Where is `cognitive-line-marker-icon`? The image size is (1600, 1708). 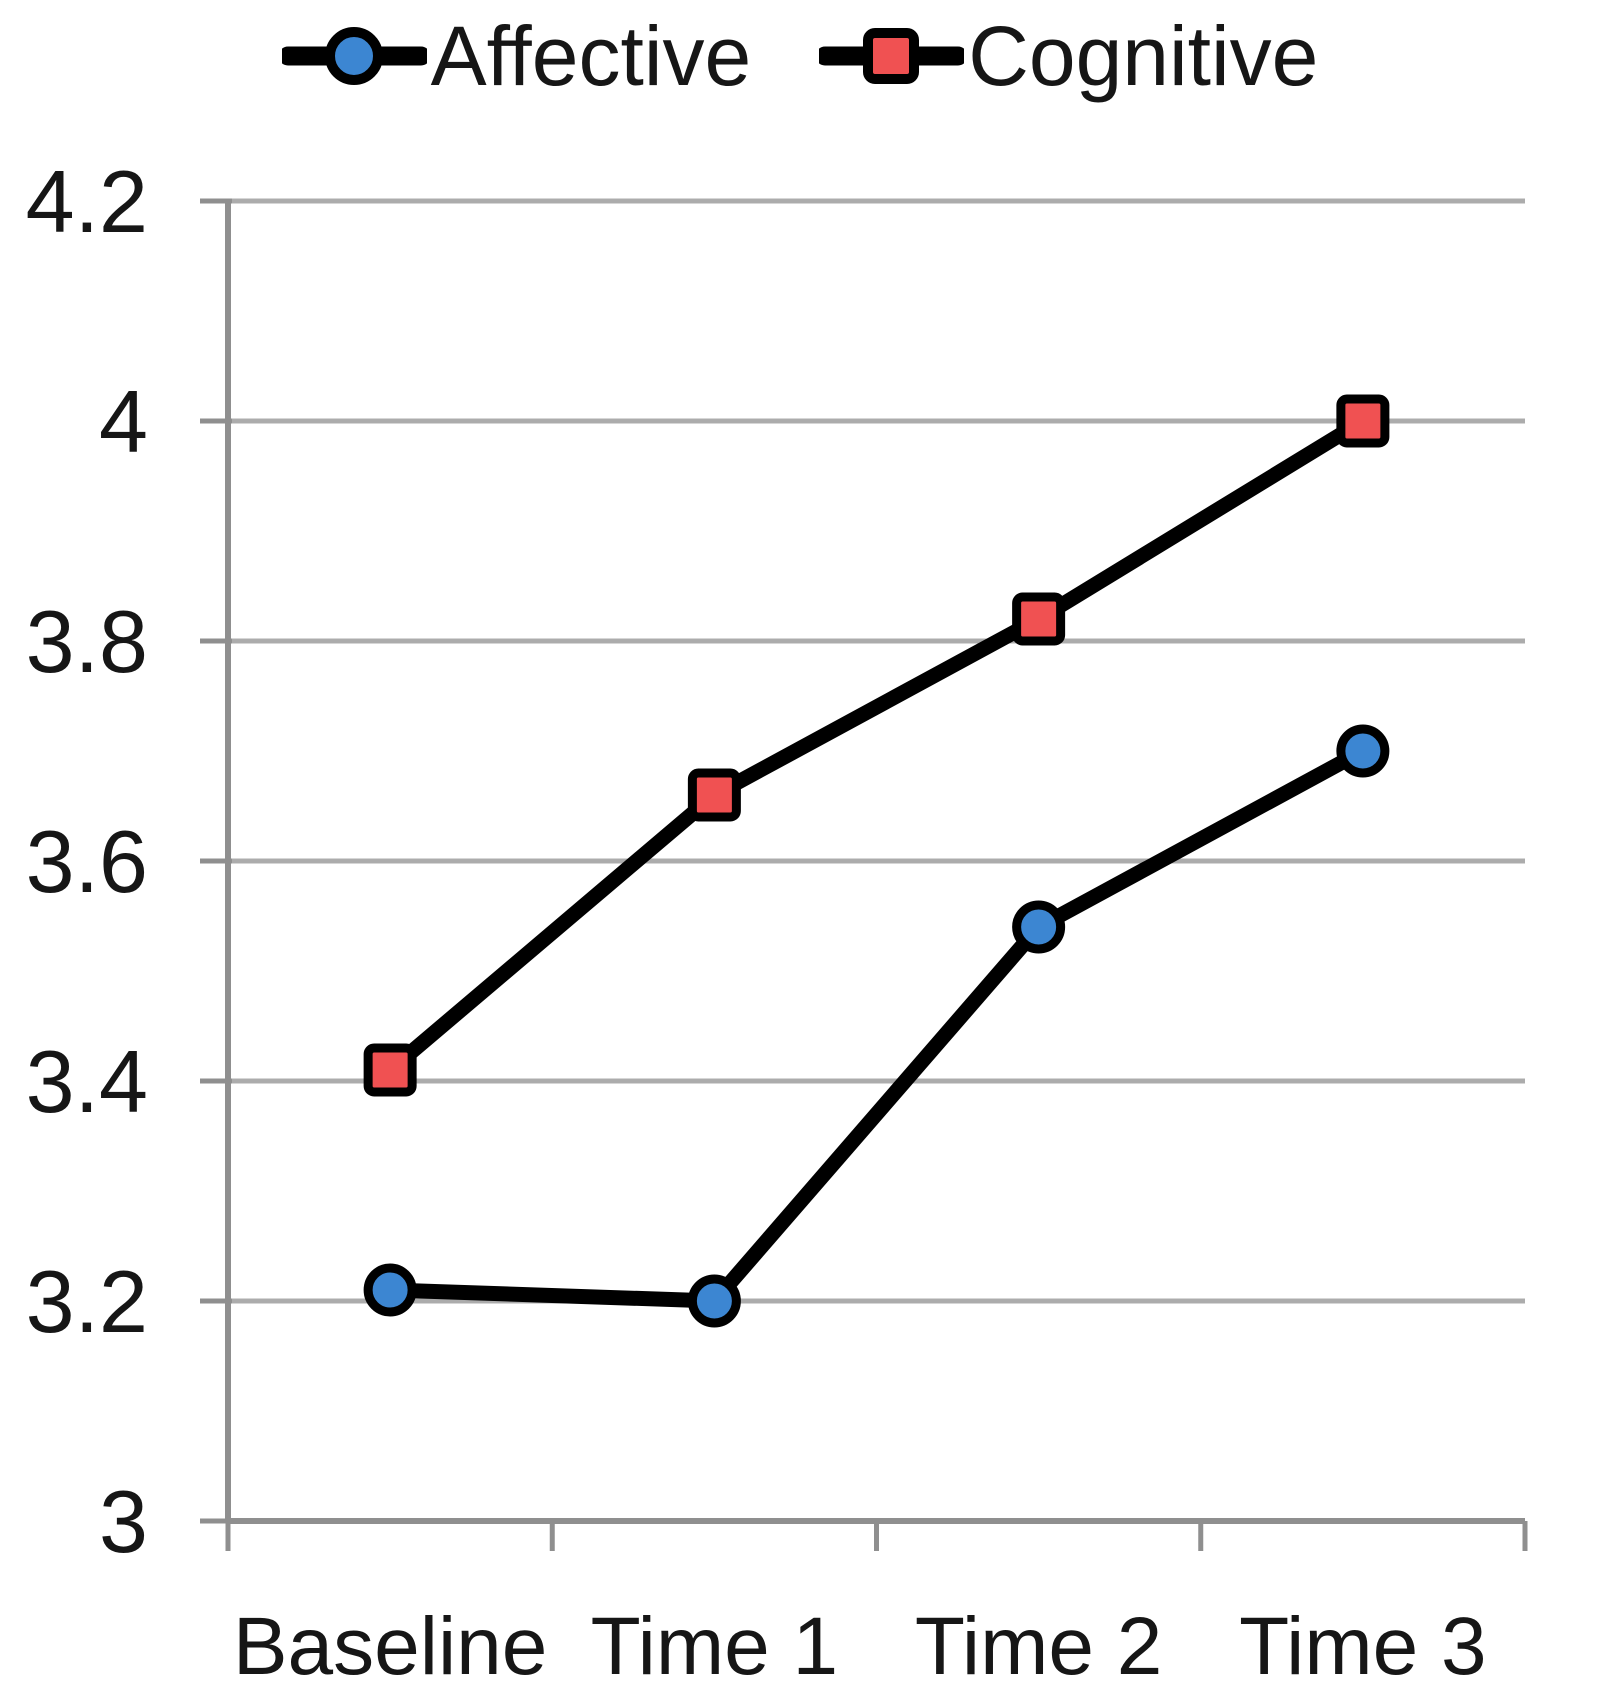
cognitive-line-marker-icon is located at coordinates (892, 56).